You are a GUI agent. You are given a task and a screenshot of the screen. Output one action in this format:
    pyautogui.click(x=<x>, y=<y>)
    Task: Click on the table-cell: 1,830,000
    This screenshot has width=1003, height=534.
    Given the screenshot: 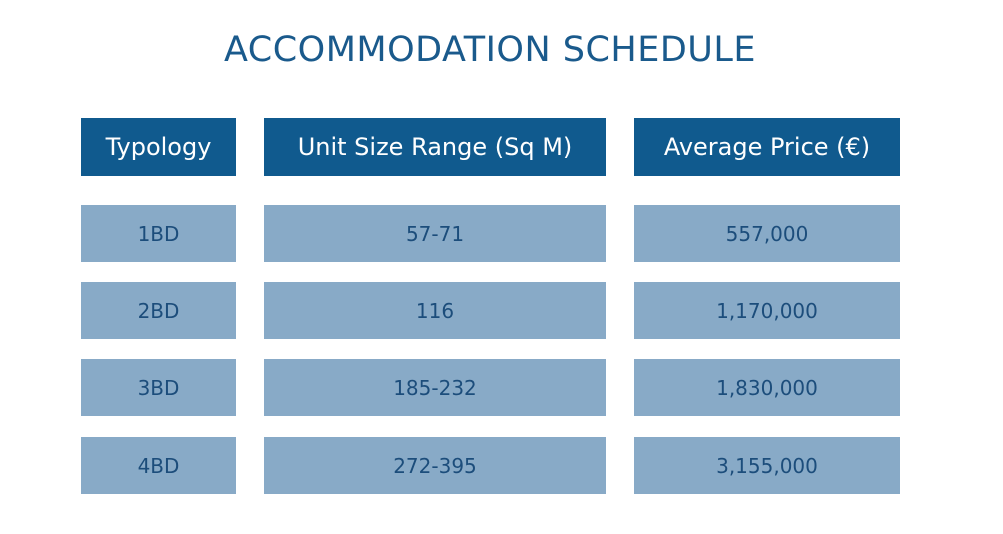 What is the action you would take?
    pyautogui.click(x=767, y=387)
    